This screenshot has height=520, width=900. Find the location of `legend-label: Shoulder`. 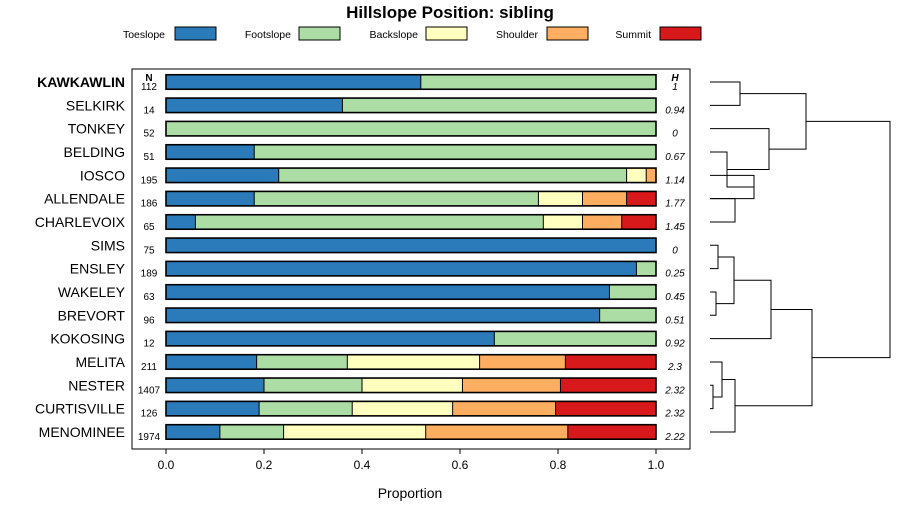

legend-label: Shoulder is located at coordinates (517, 35).